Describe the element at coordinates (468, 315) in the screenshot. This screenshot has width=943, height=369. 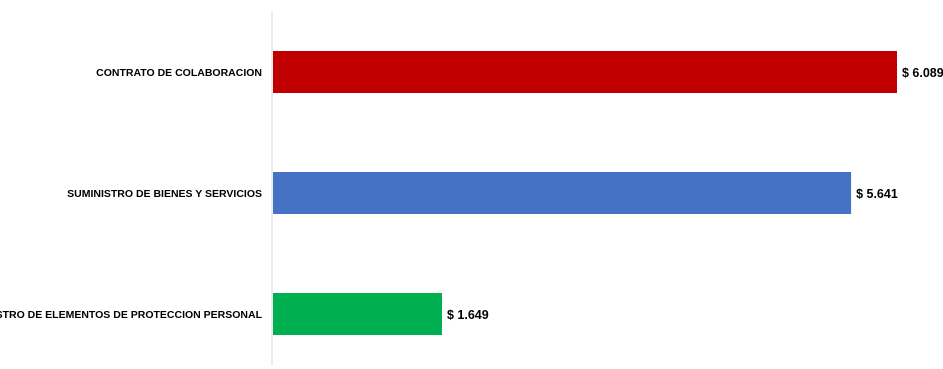
I see `value-label-3: $ 1.649` at that location.